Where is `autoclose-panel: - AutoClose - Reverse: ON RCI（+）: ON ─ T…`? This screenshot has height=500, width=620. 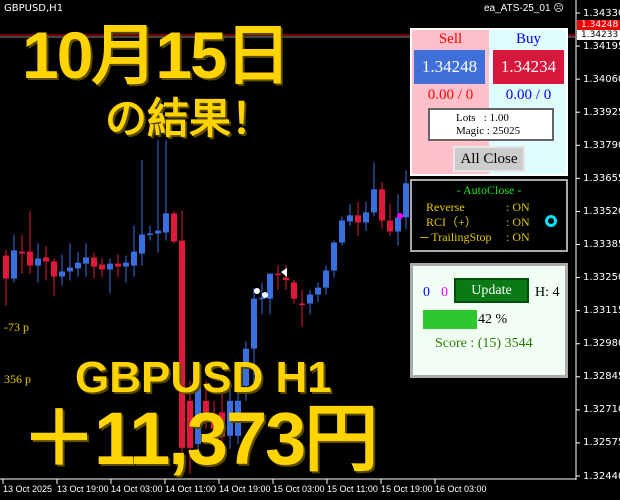
autoclose-panel: - AutoClose - Reverse: ON RCI（+）: ON ─ T… is located at coordinates (489, 215).